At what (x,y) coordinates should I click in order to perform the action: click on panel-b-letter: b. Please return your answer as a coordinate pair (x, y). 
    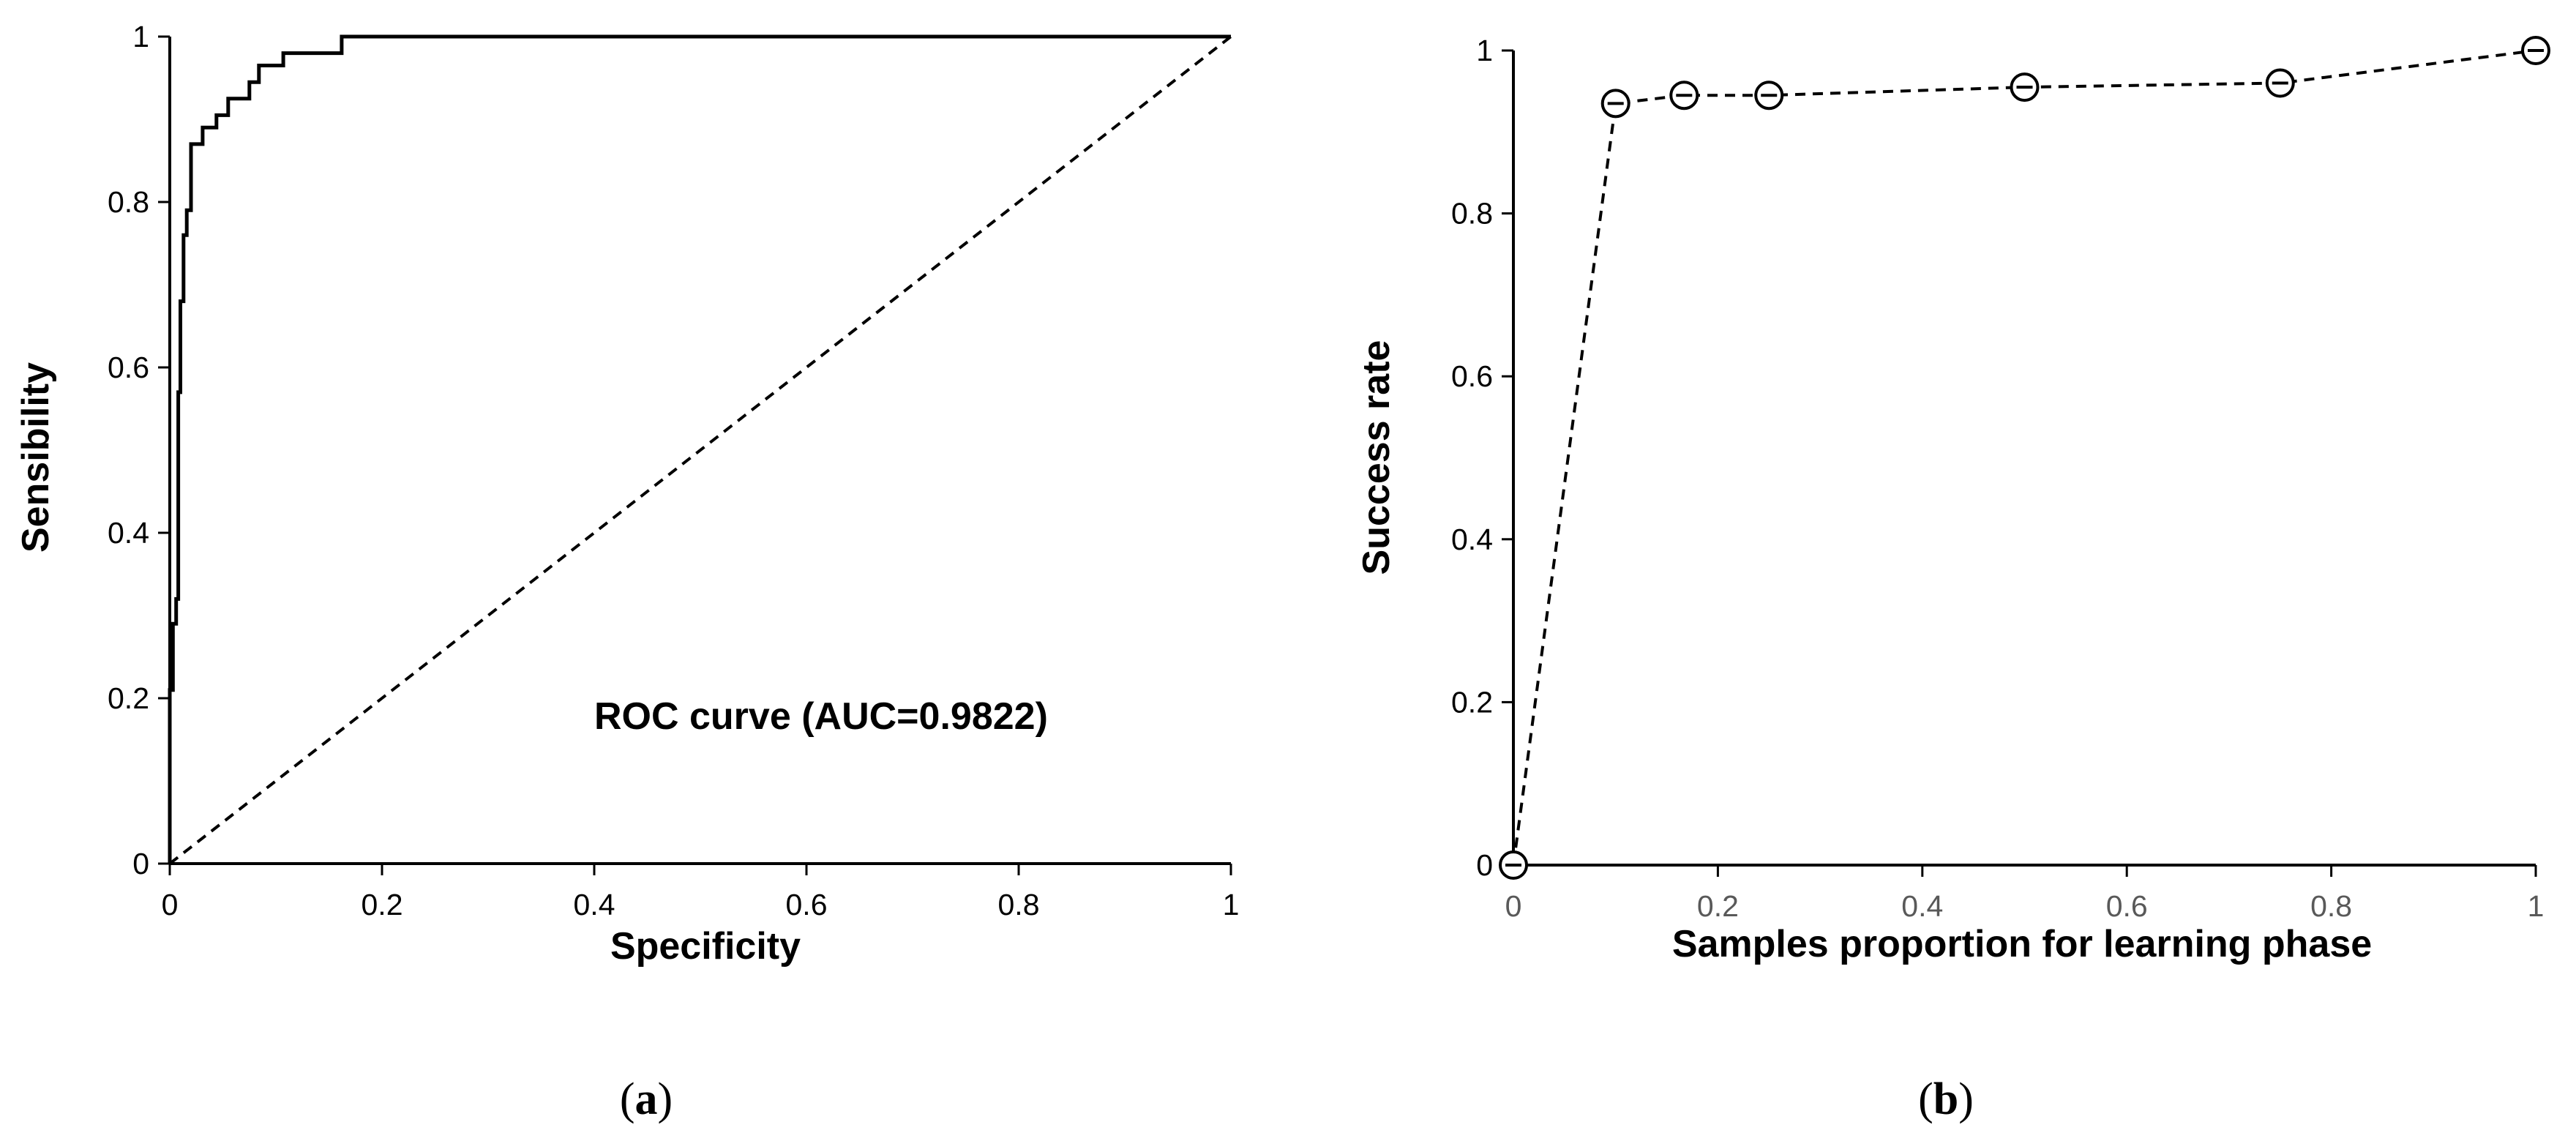
    Looking at the image, I should click on (1945, 1099).